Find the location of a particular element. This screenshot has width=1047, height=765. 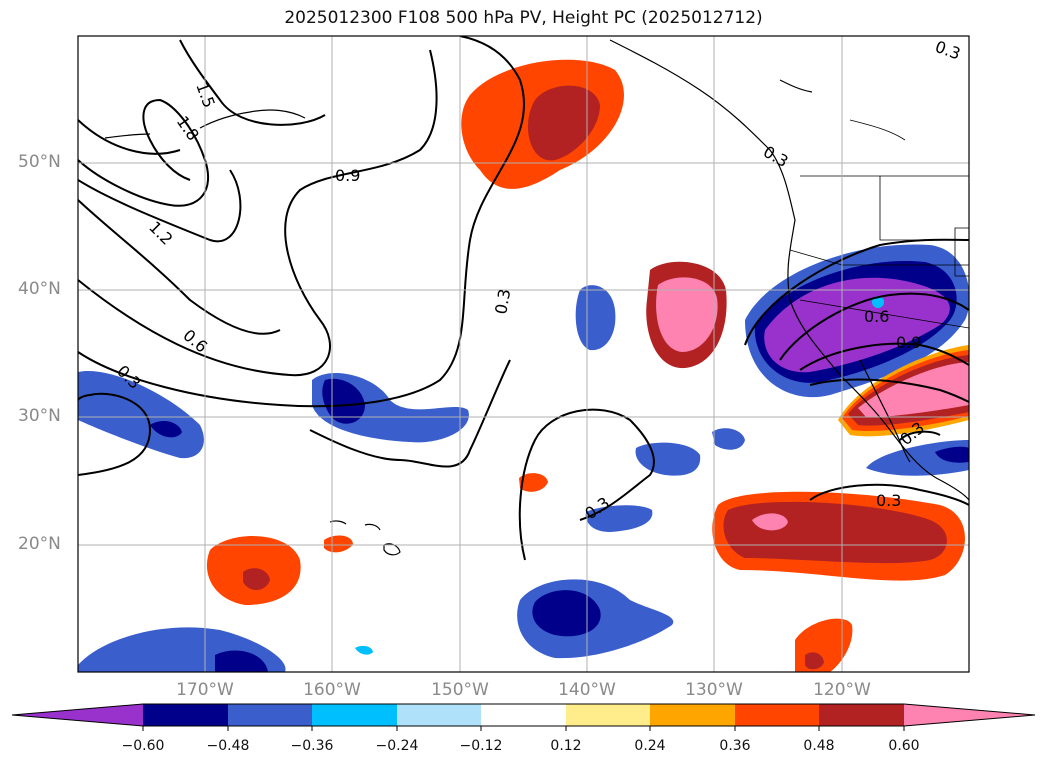

latitude-label: 50°N is located at coordinates (39, 162).